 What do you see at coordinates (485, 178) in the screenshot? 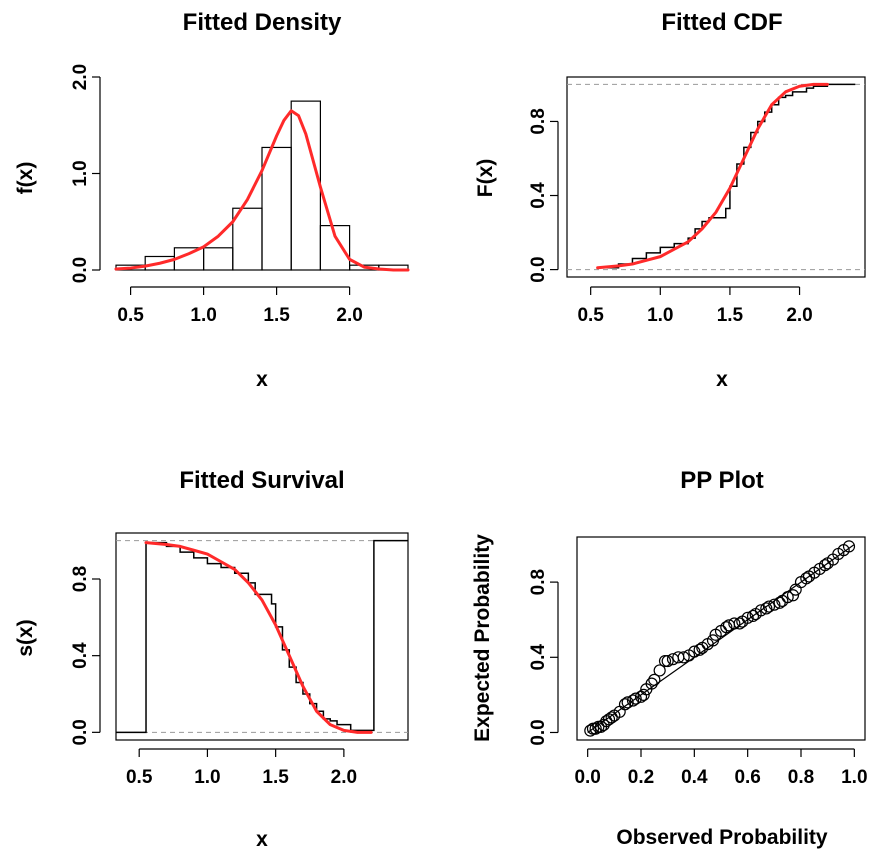
I see `y-axis-label: F(x)` at bounding box center [485, 178].